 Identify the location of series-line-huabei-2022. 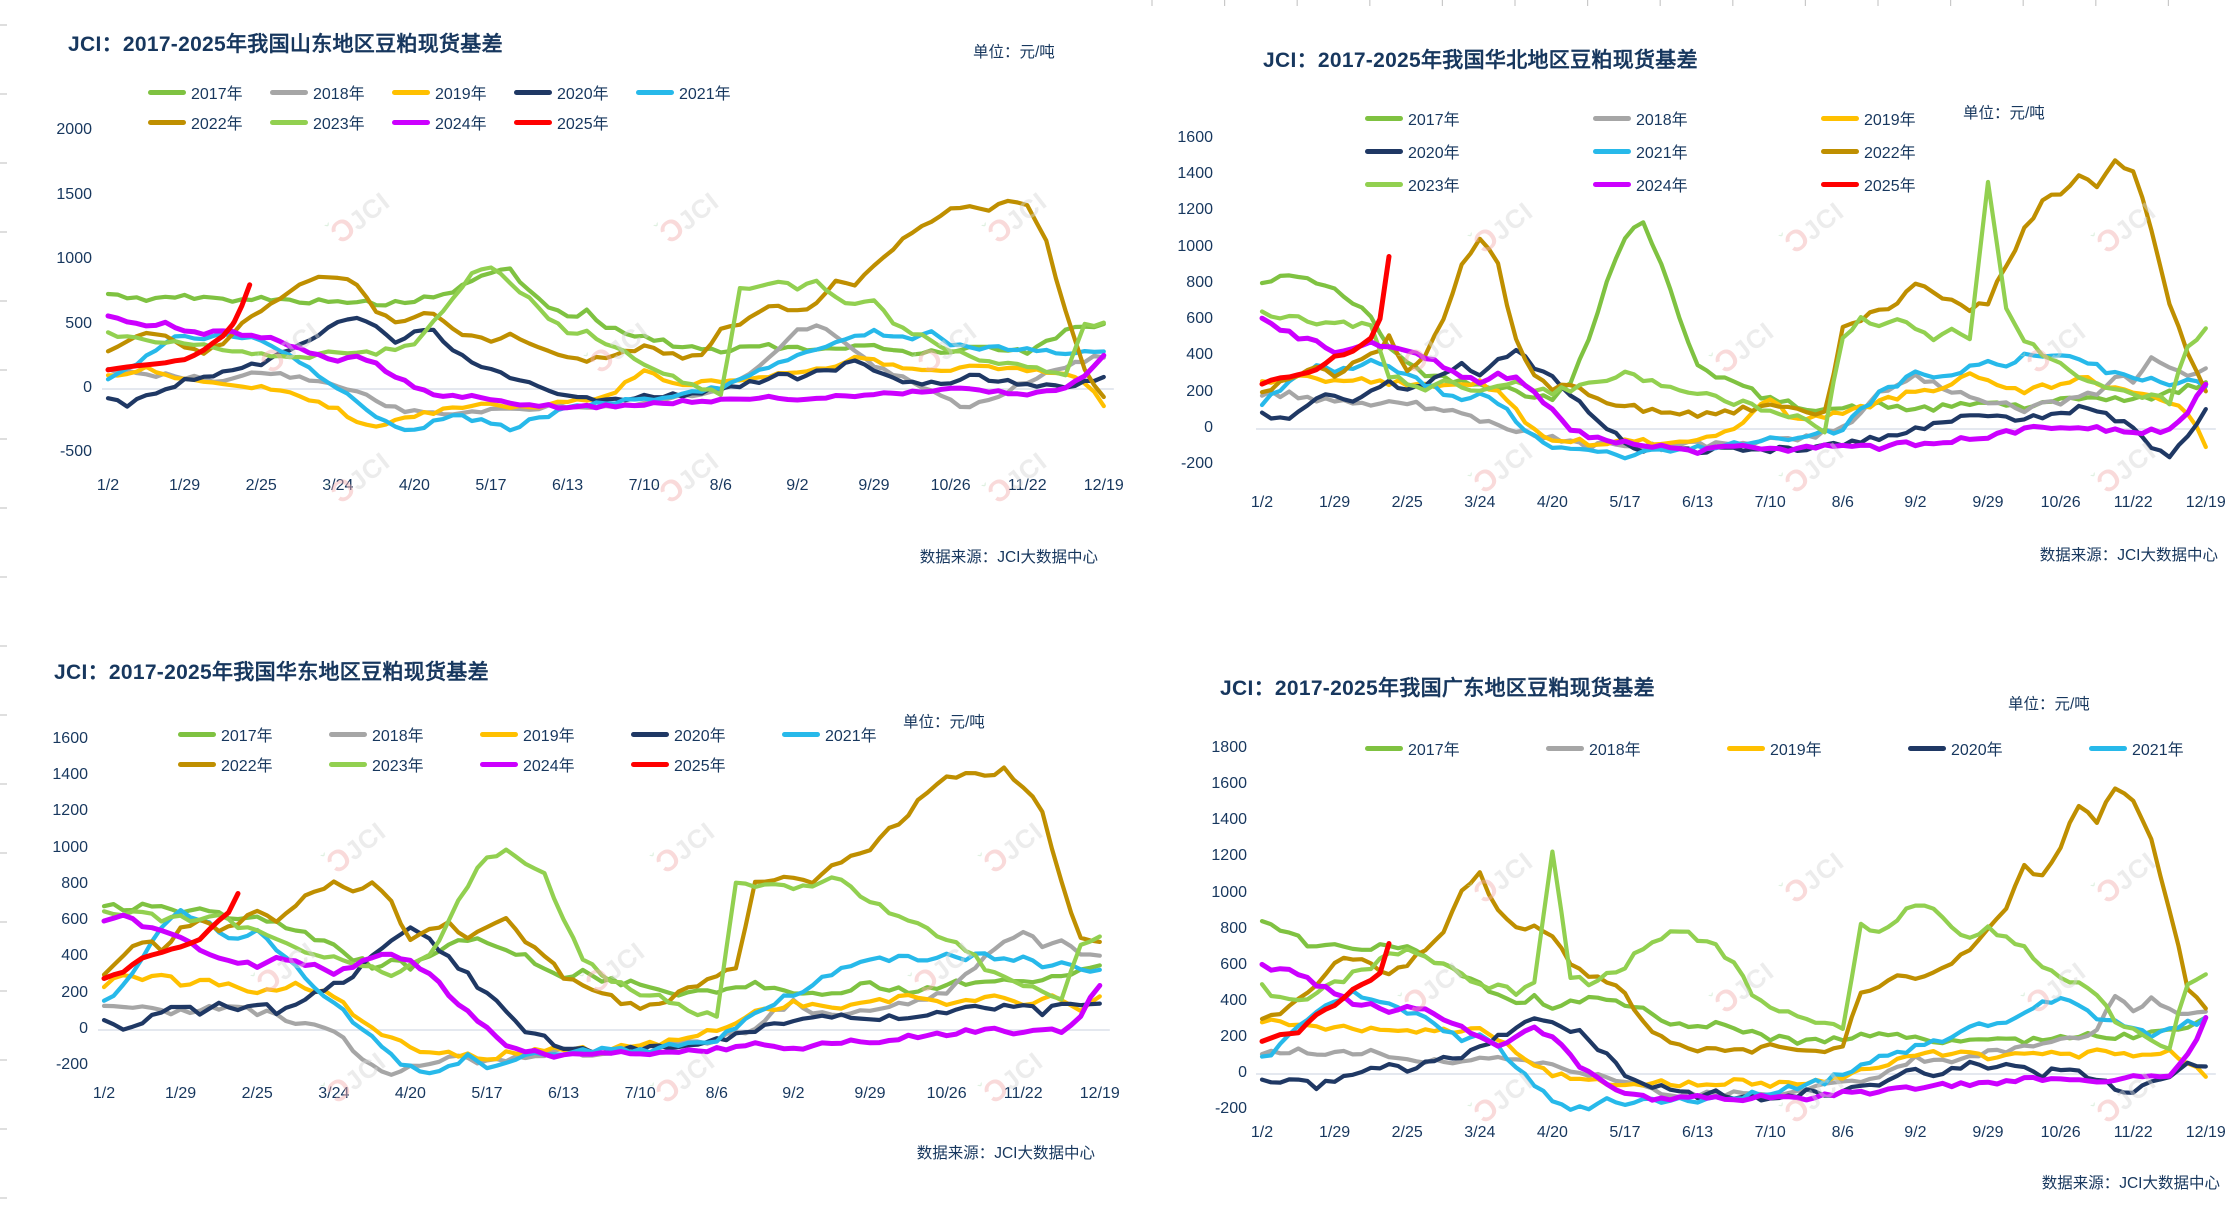
(1733, 288).